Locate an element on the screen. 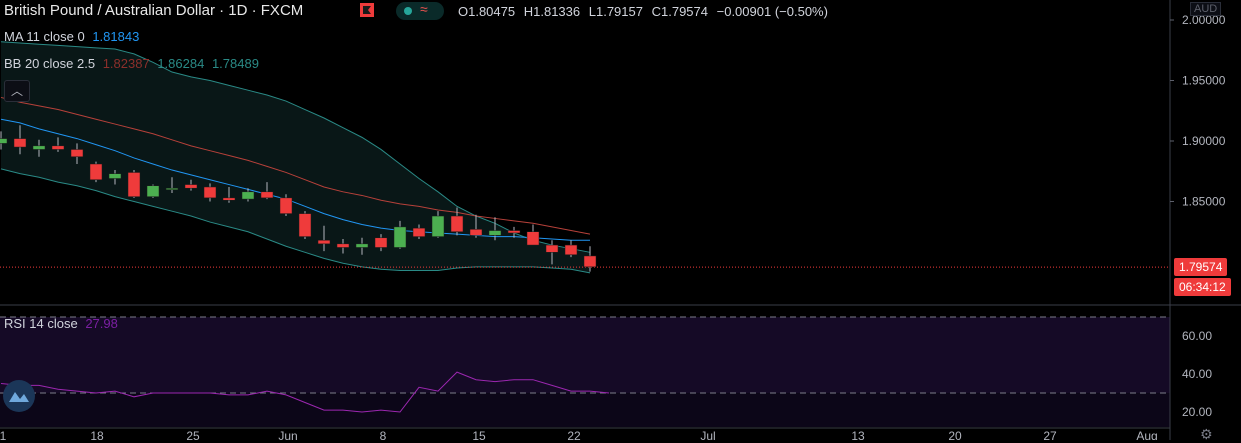 The width and height of the screenshot is (1241, 443). price-tick-label: 1.90000 is located at coordinates (1204, 141).